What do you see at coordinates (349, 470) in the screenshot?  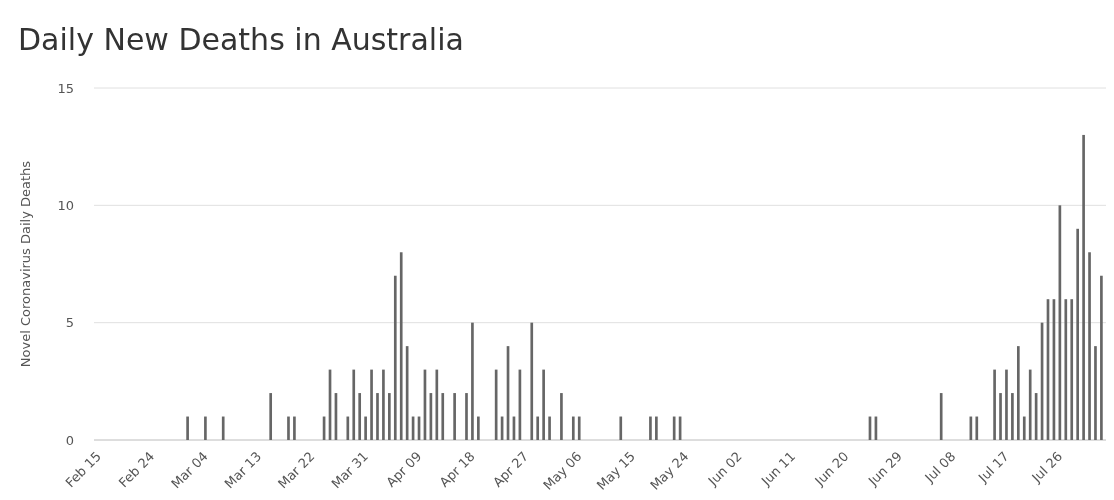 I see `x-tick-label: Mar 31` at bounding box center [349, 470].